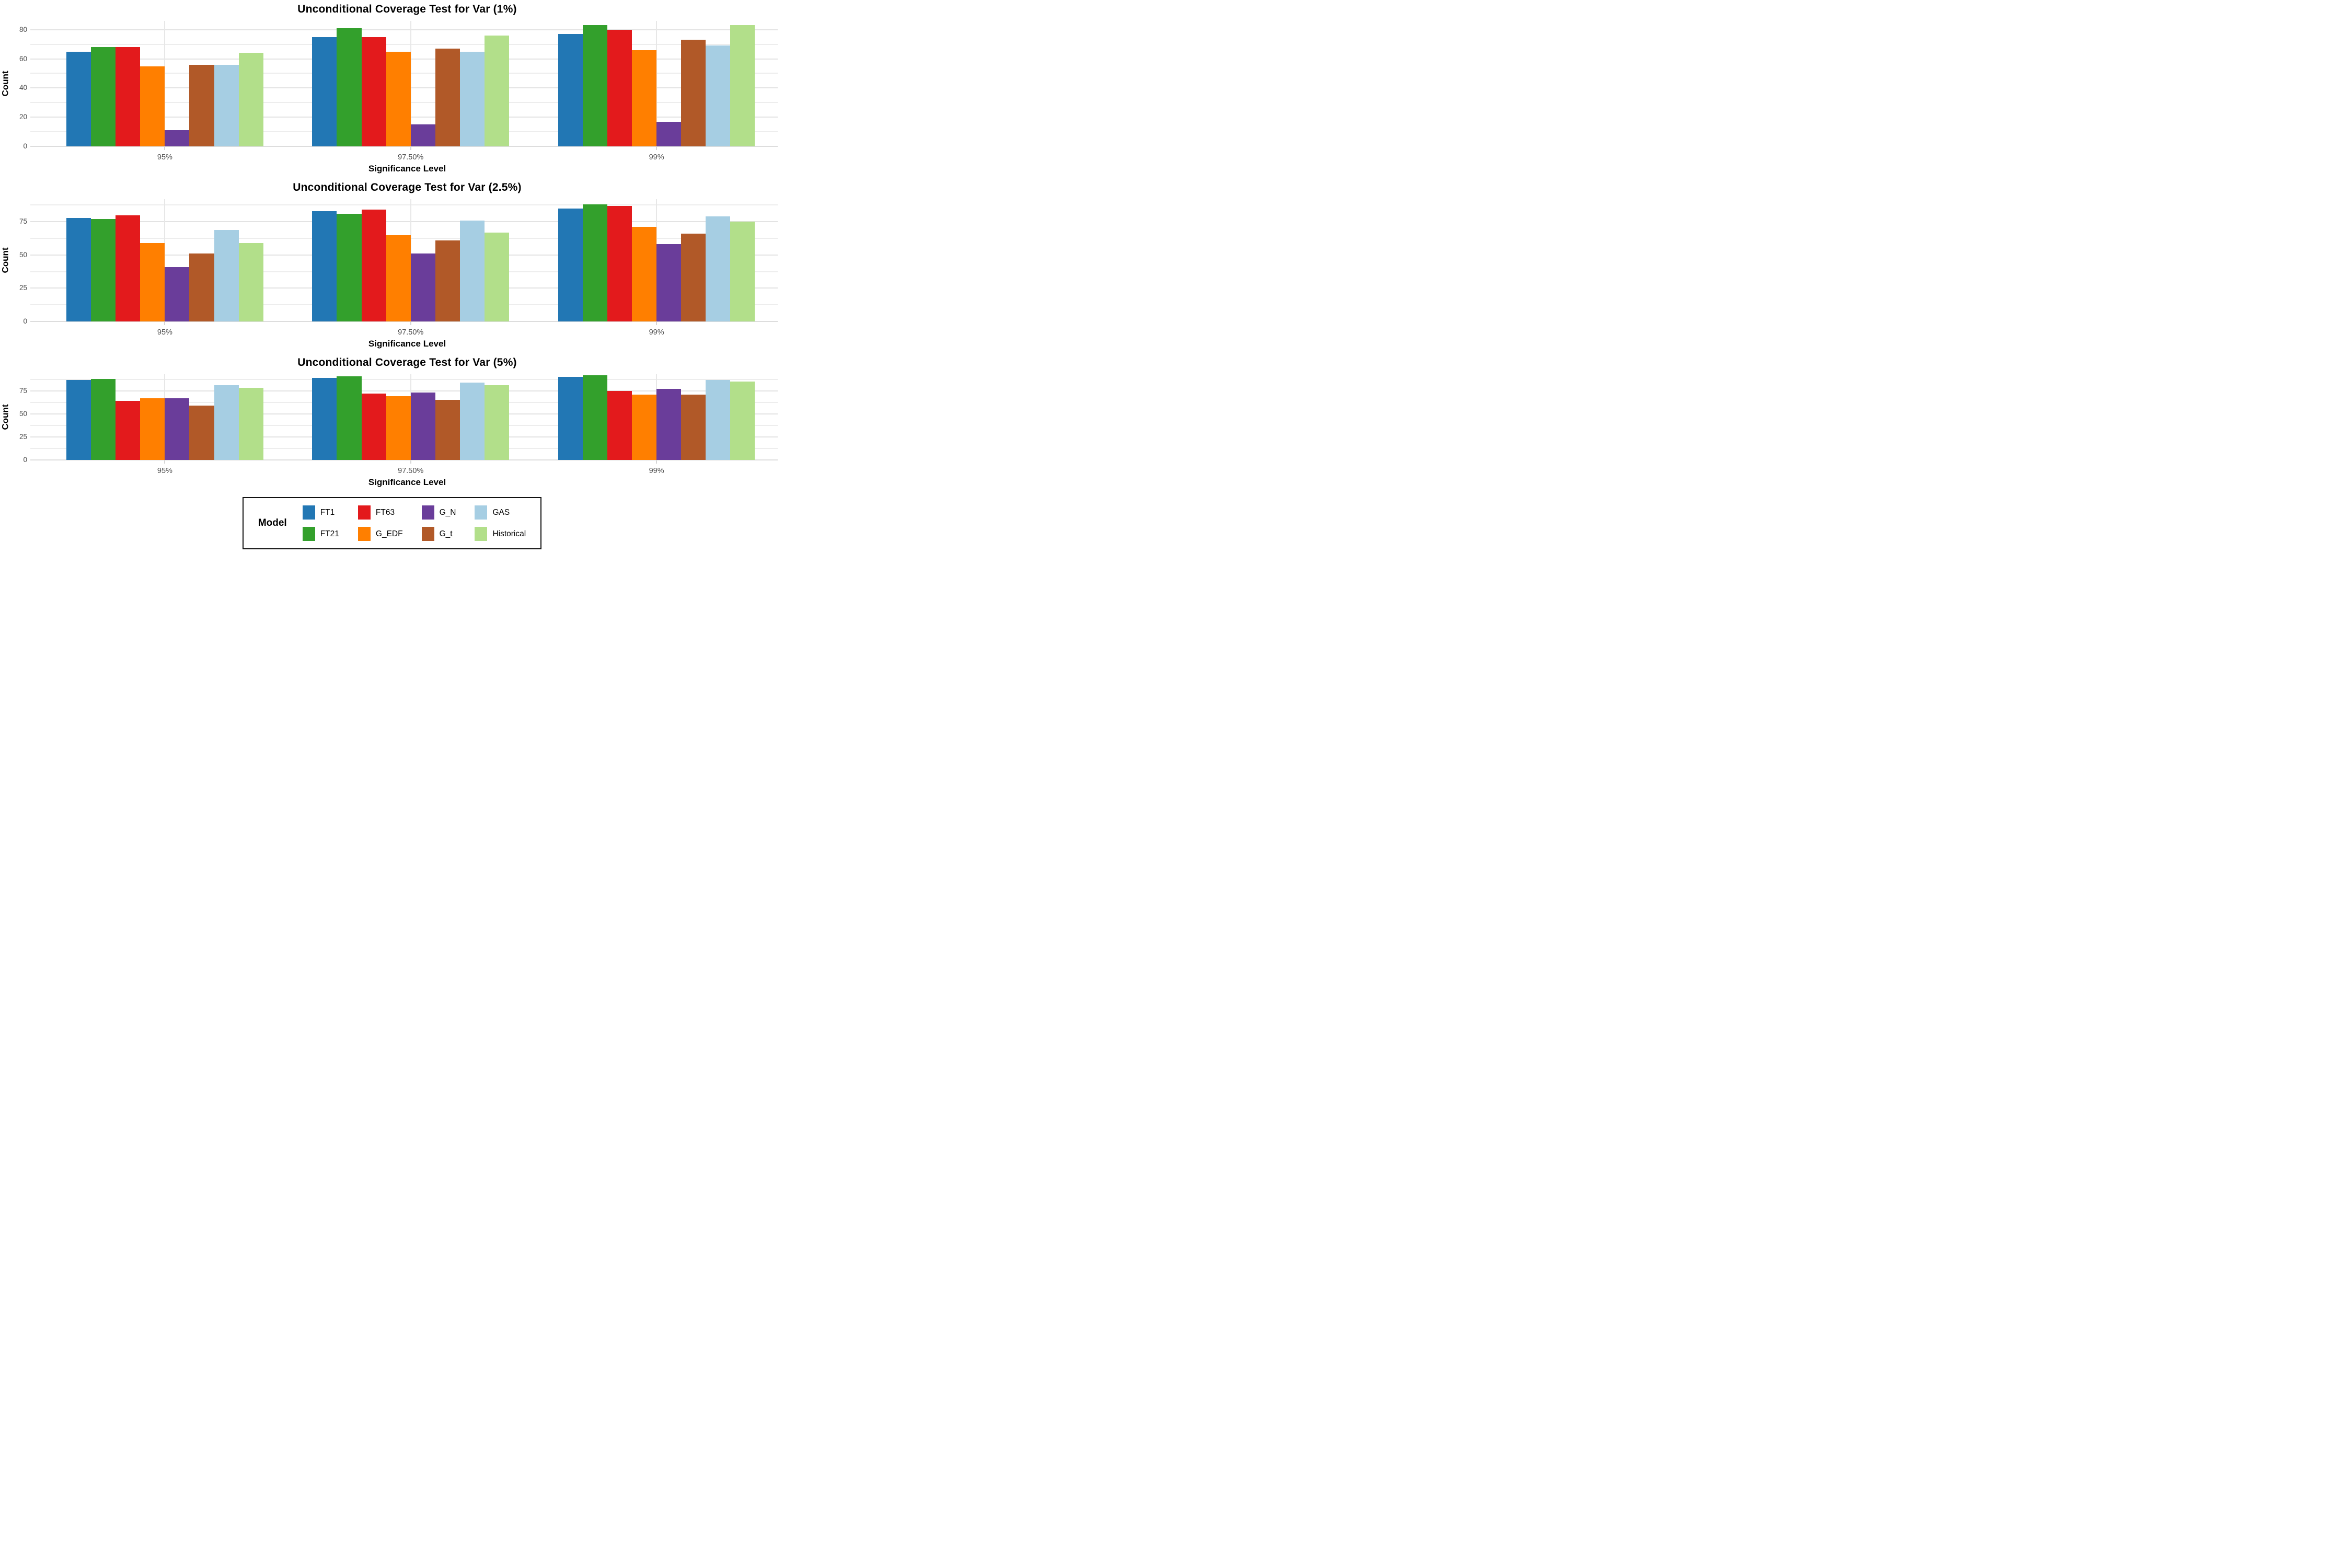 The height and width of the screenshot is (1568, 2352). Describe the element at coordinates (656, 329) in the screenshot. I see `x-tick-cell: 99%` at that location.